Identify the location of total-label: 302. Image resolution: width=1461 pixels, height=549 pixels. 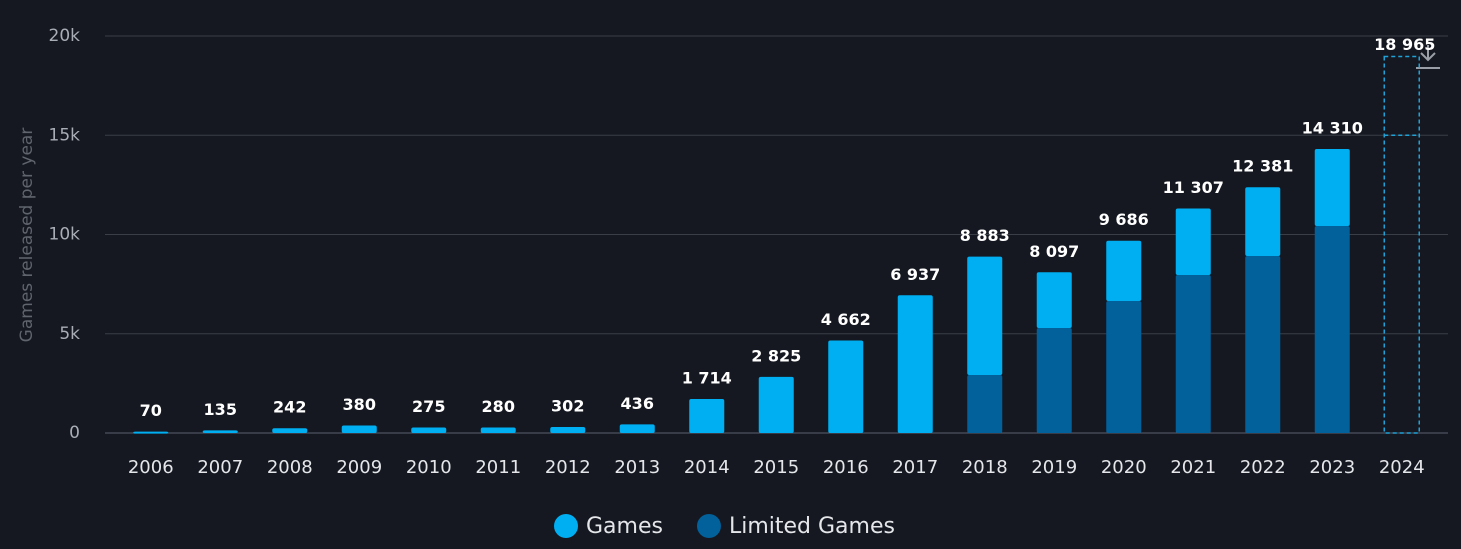
(567, 406).